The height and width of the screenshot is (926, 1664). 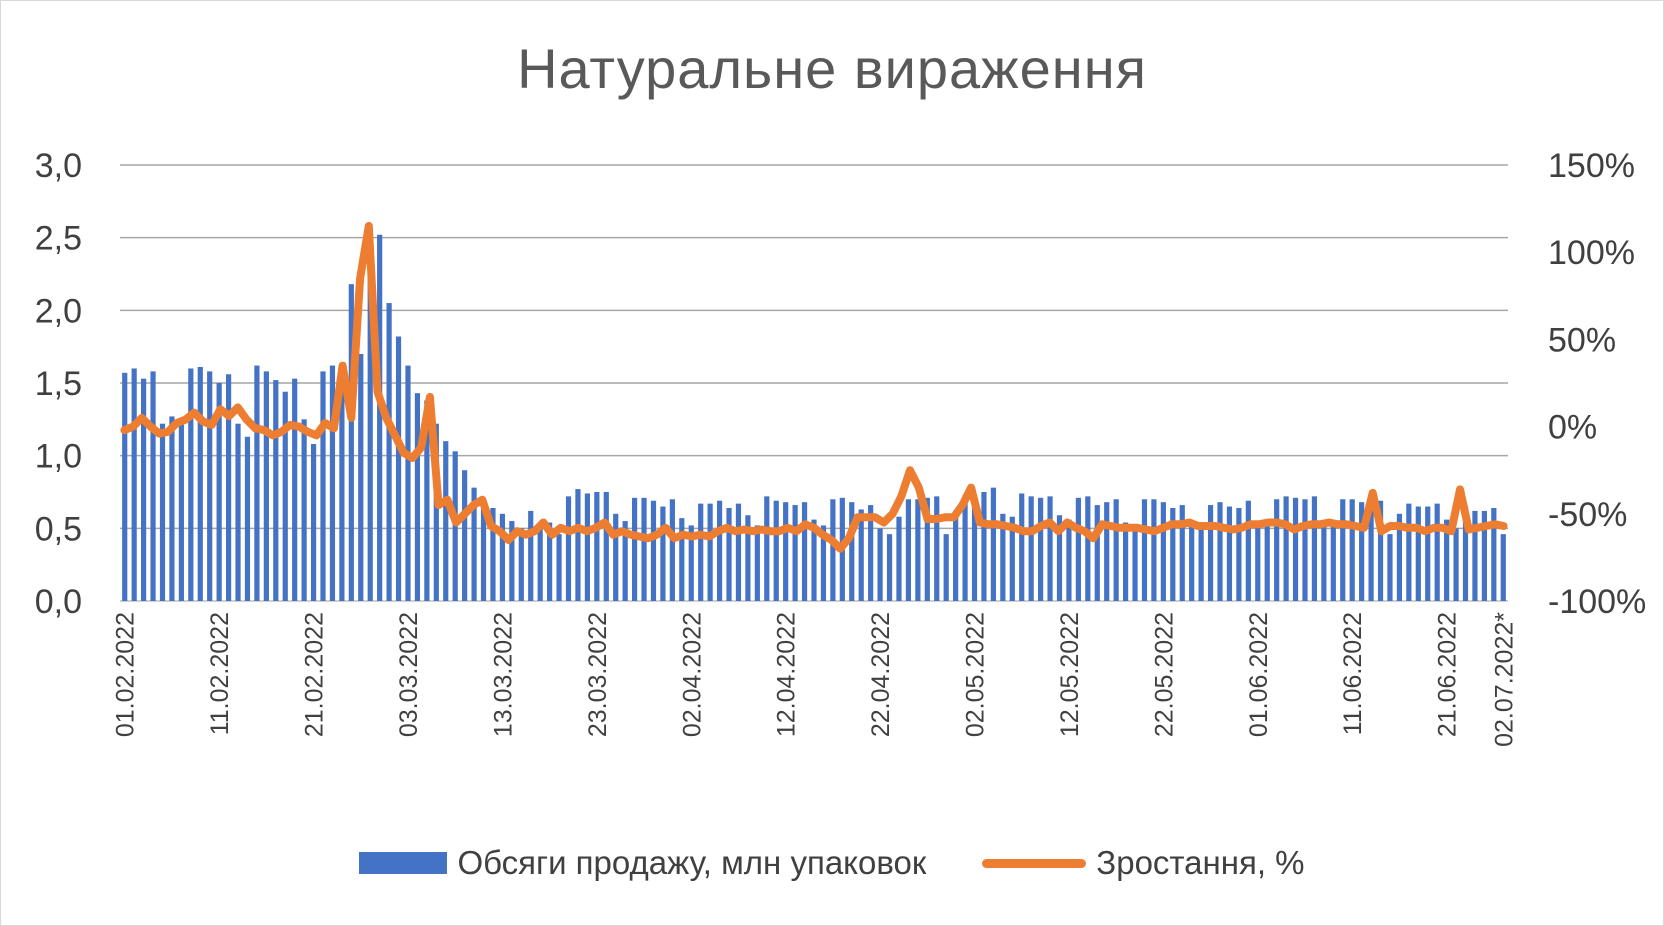 What do you see at coordinates (787, 674) in the screenshot?
I see `x-tick-label: 12.04.2022` at bounding box center [787, 674].